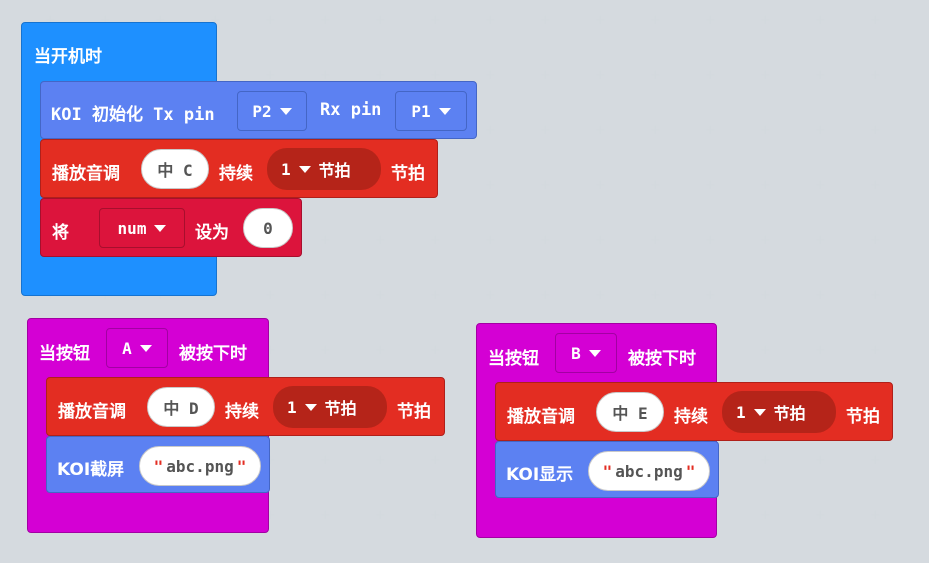 This screenshot has height=563, width=929. What do you see at coordinates (132, 228) in the screenshot?
I see `variable-name: num` at bounding box center [132, 228].